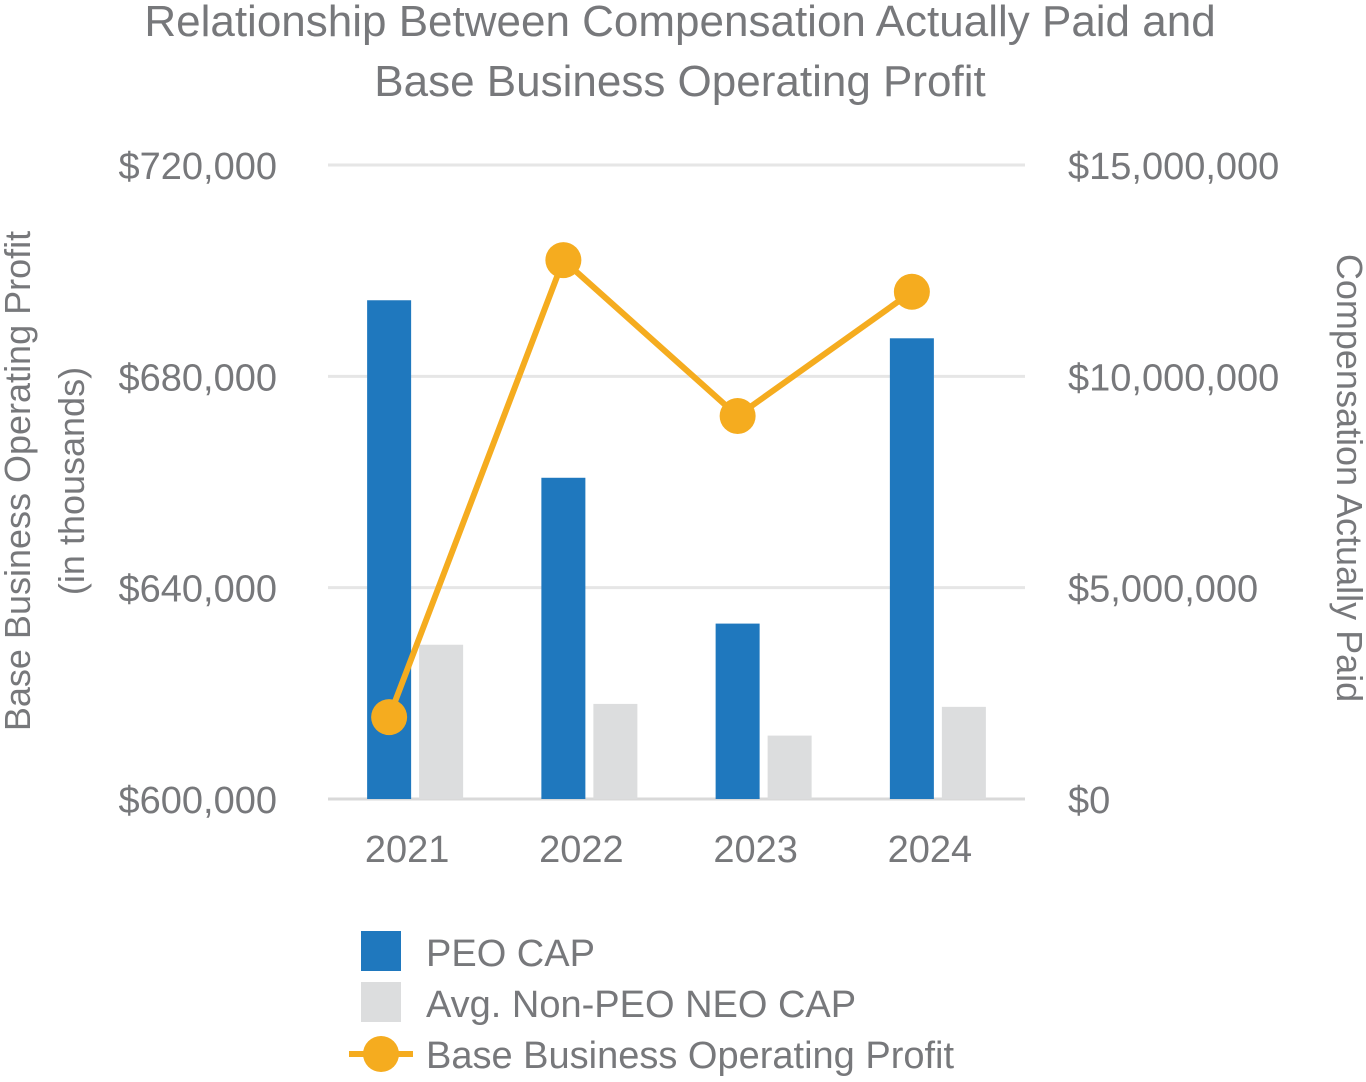 The height and width of the screenshot is (1082, 1366). I want to click on left-axis-tick-label: $600,000, so click(198, 801).